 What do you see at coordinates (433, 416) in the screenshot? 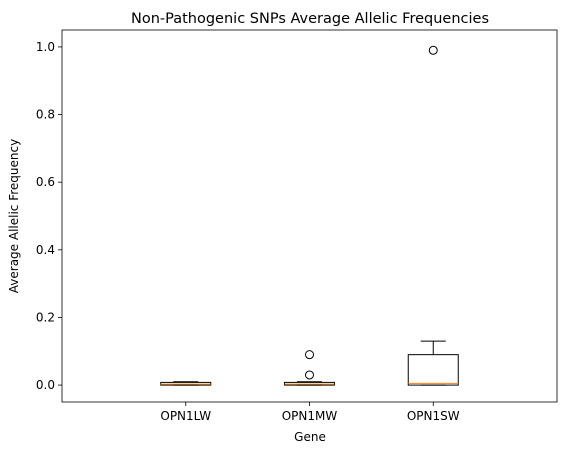
I see `x-tick-label: OPN1SW` at bounding box center [433, 416].